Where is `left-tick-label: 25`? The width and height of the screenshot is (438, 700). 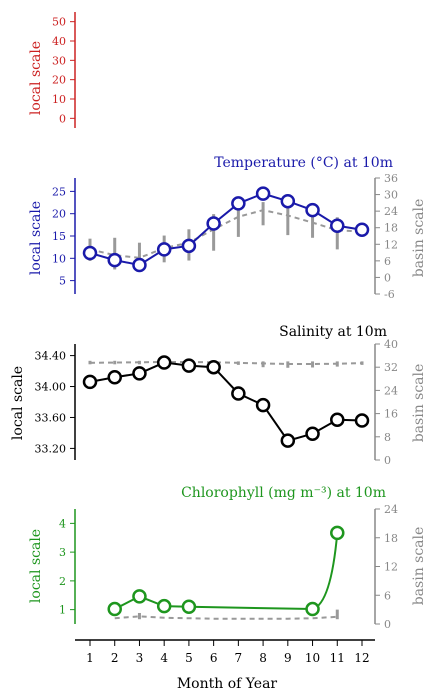 left-tick-label: 25 is located at coordinates (59, 191).